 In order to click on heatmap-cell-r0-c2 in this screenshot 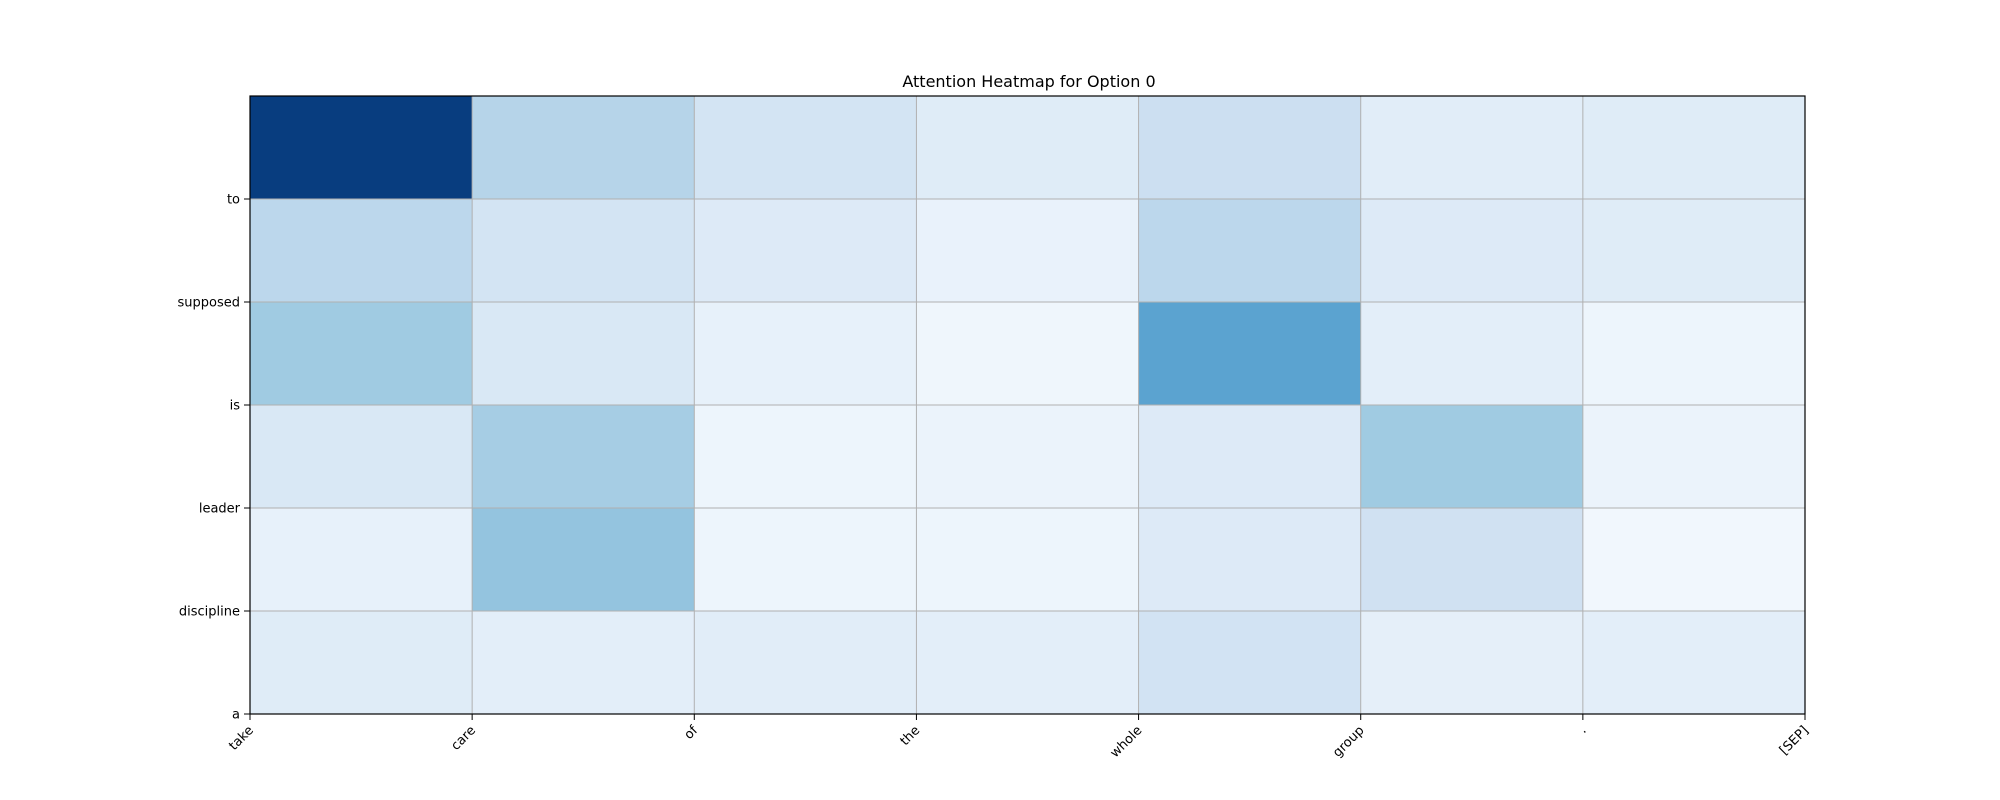, I will do `click(805, 148)`.